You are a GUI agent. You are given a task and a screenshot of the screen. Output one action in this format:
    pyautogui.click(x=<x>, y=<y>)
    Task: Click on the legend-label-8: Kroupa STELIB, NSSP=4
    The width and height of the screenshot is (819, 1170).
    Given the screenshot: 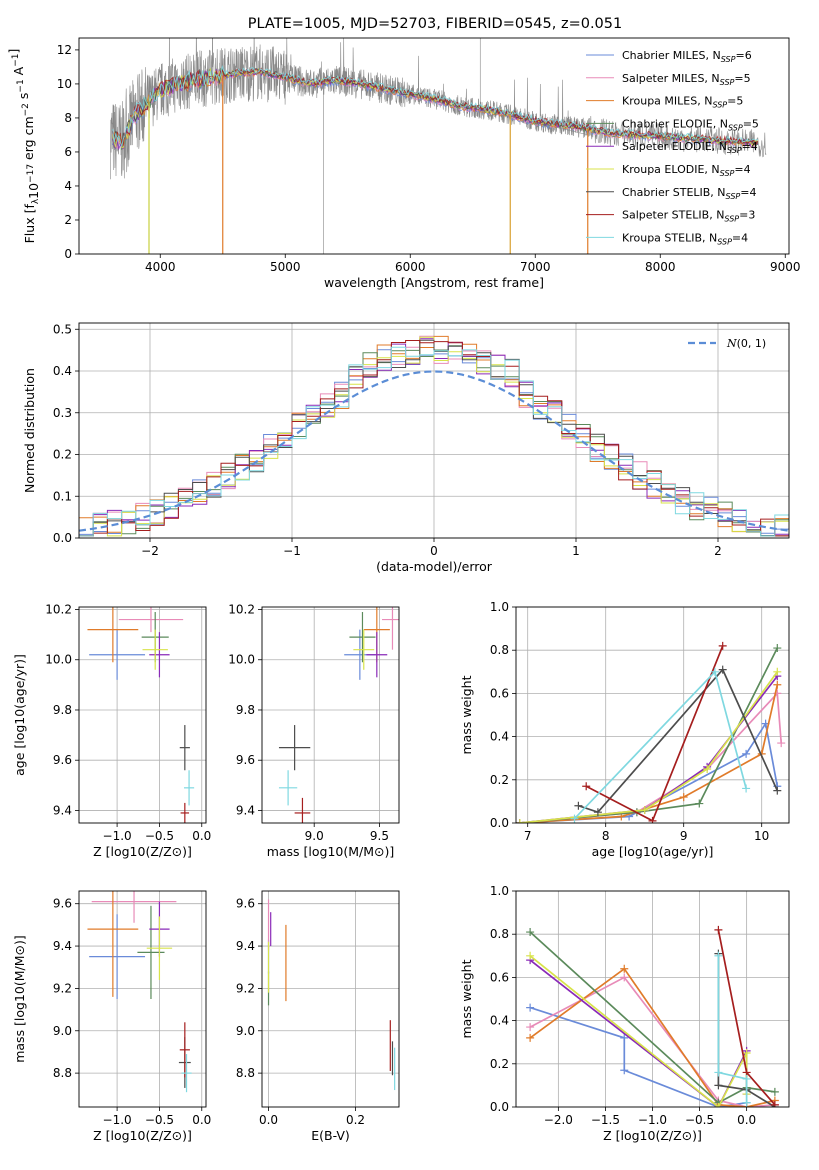 What is the action you would take?
    pyautogui.click(x=685, y=238)
    